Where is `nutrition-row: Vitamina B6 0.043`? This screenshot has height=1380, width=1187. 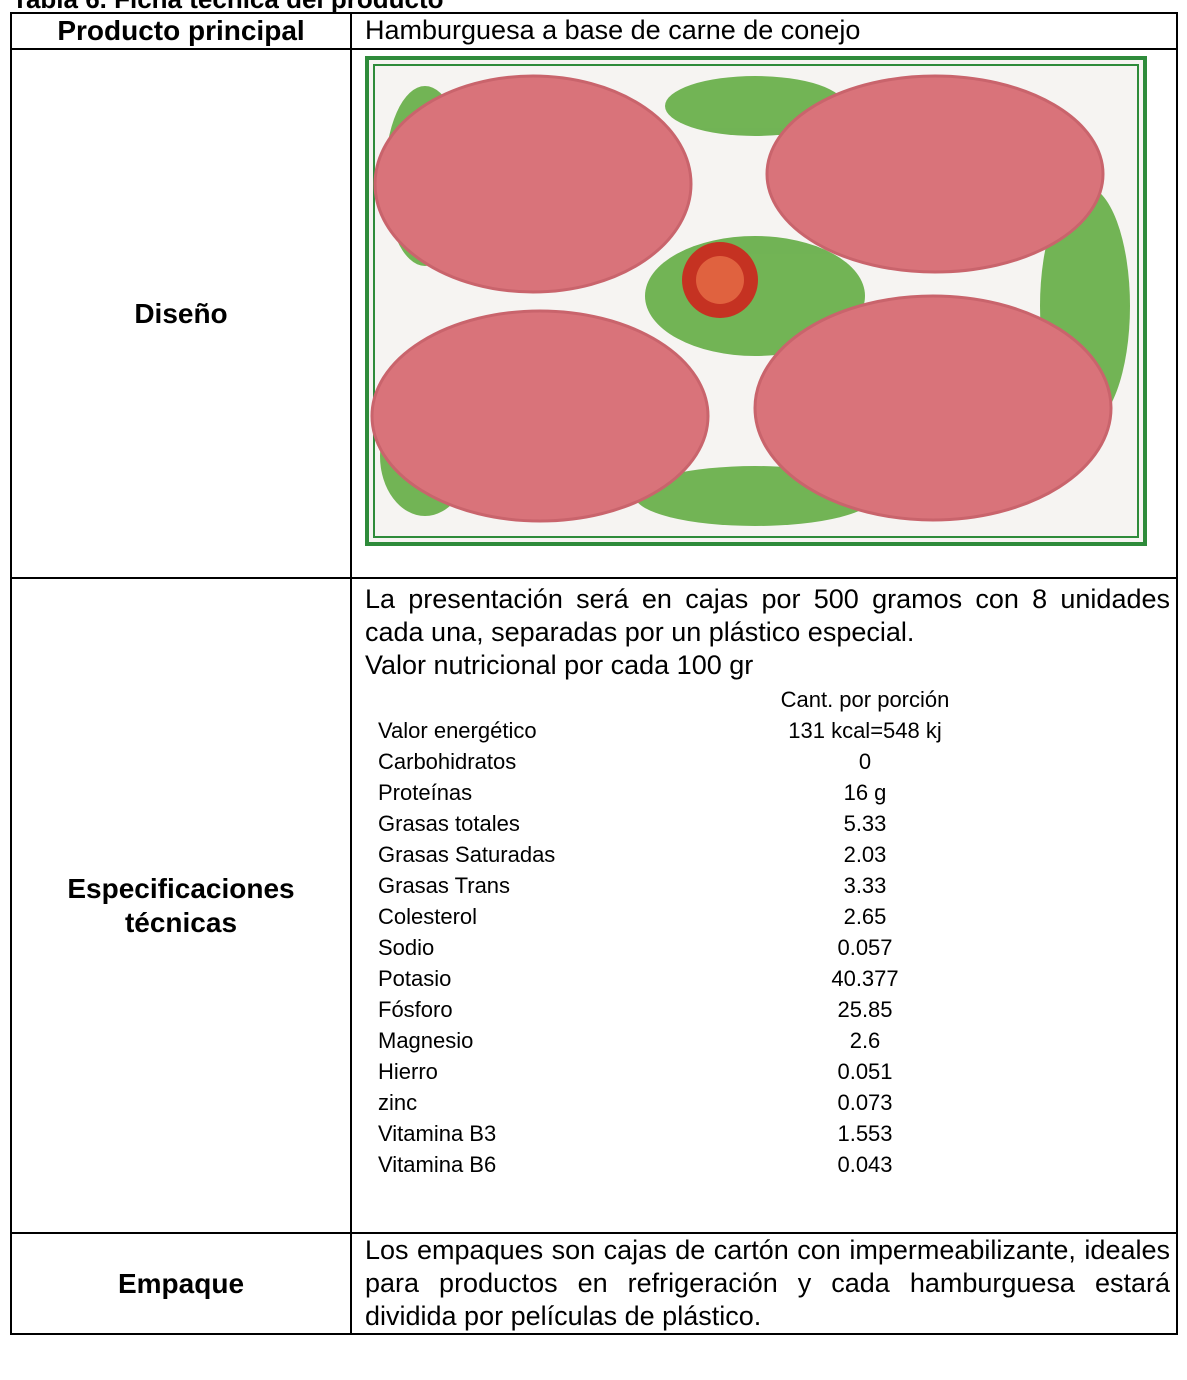 nutrition-row: Vitamina B6 0.043 is located at coordinates (700, 1164).